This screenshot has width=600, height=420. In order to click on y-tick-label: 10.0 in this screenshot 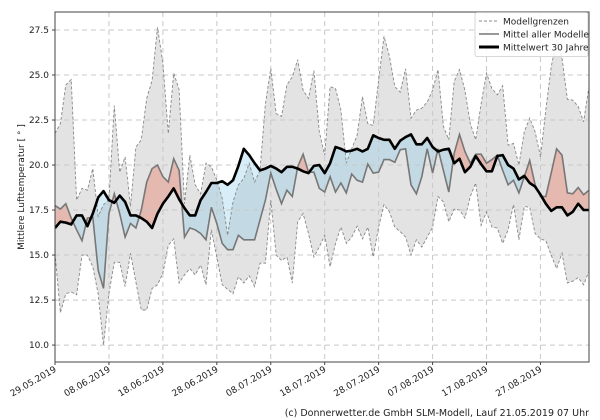, I will do `click(39, 346)`.